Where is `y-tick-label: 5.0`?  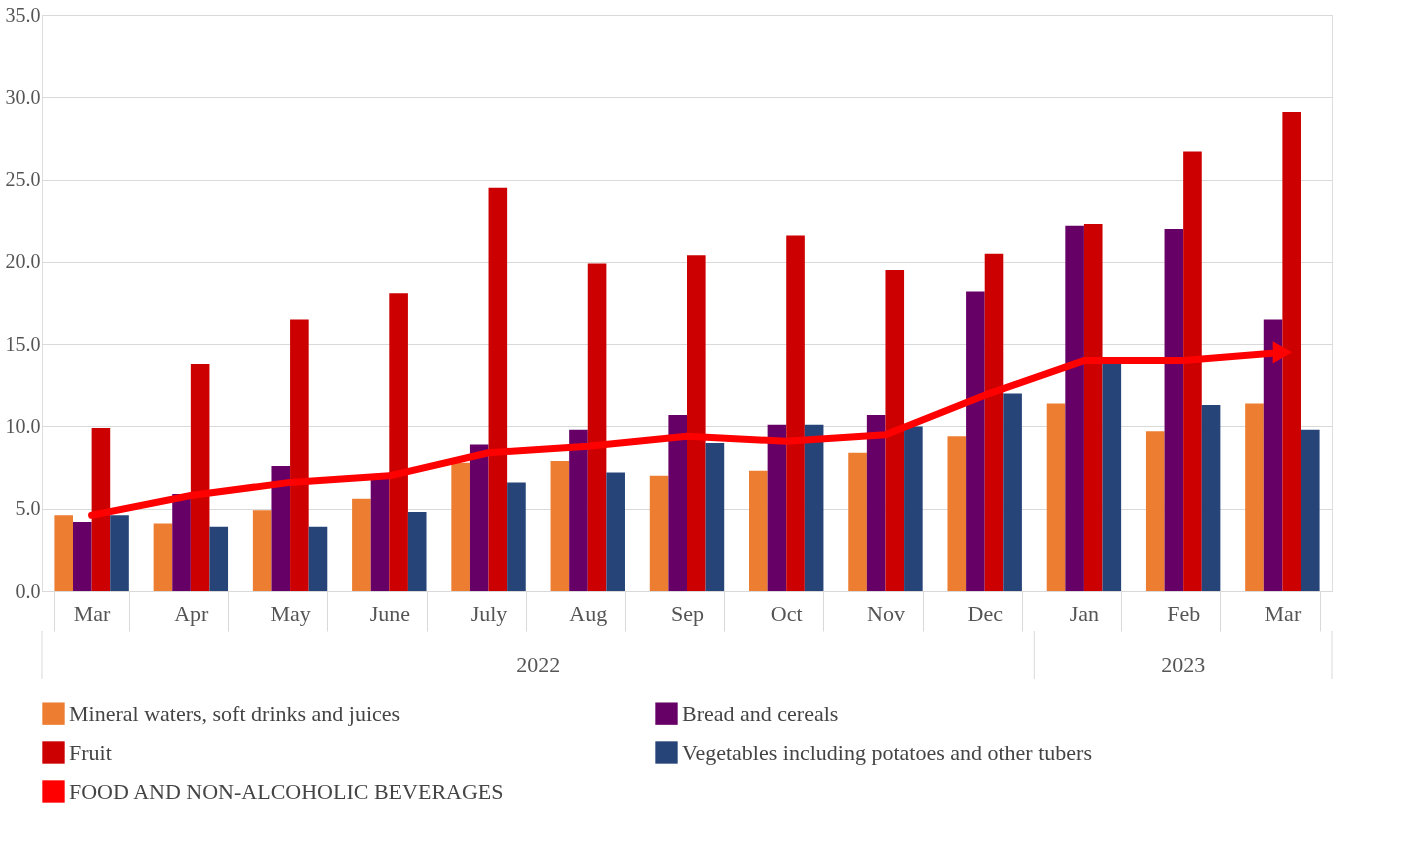
y-tick-label: 5.0 is located at coordinates (28, 508).